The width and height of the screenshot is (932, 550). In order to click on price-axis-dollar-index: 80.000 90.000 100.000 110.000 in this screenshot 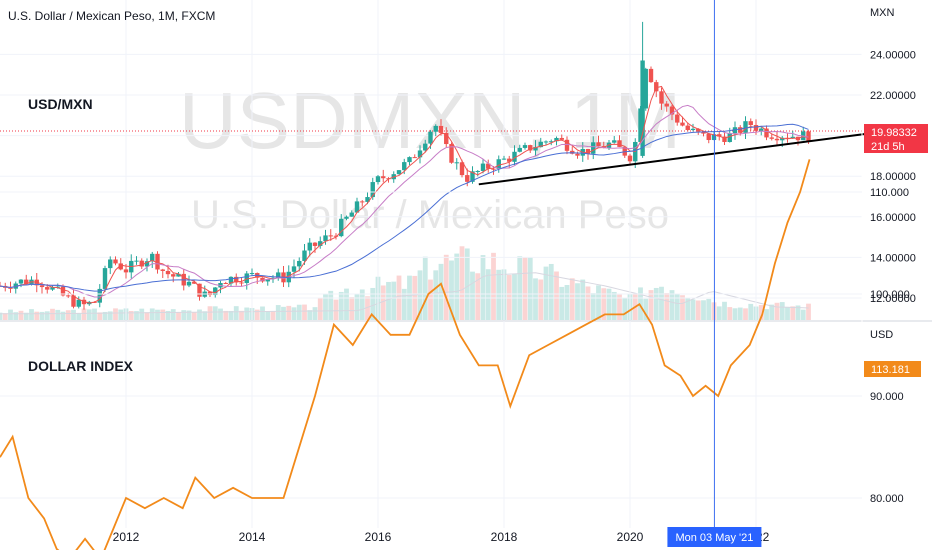, I will do `click(890, 346)`.